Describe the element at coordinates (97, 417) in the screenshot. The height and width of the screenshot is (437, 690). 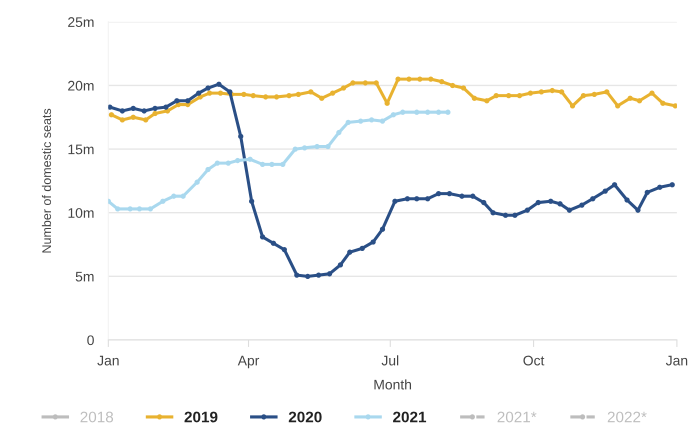
I see `legend-label: 2018` at that location.